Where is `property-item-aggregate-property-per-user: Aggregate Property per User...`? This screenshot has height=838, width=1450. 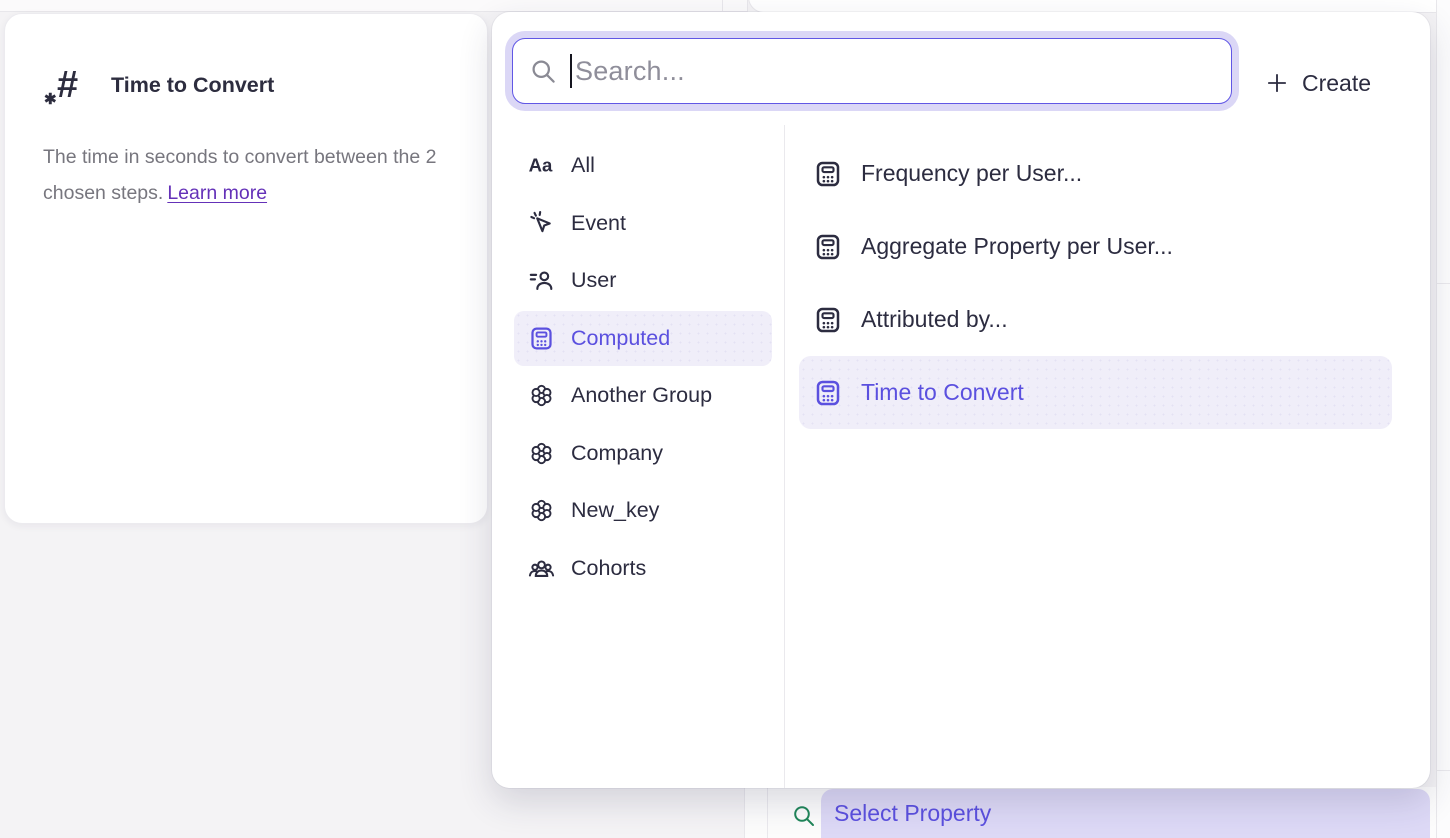
property-item-aggregate-property-per-user: Aggregate Property per User... is located at coordinates (1095, 246).